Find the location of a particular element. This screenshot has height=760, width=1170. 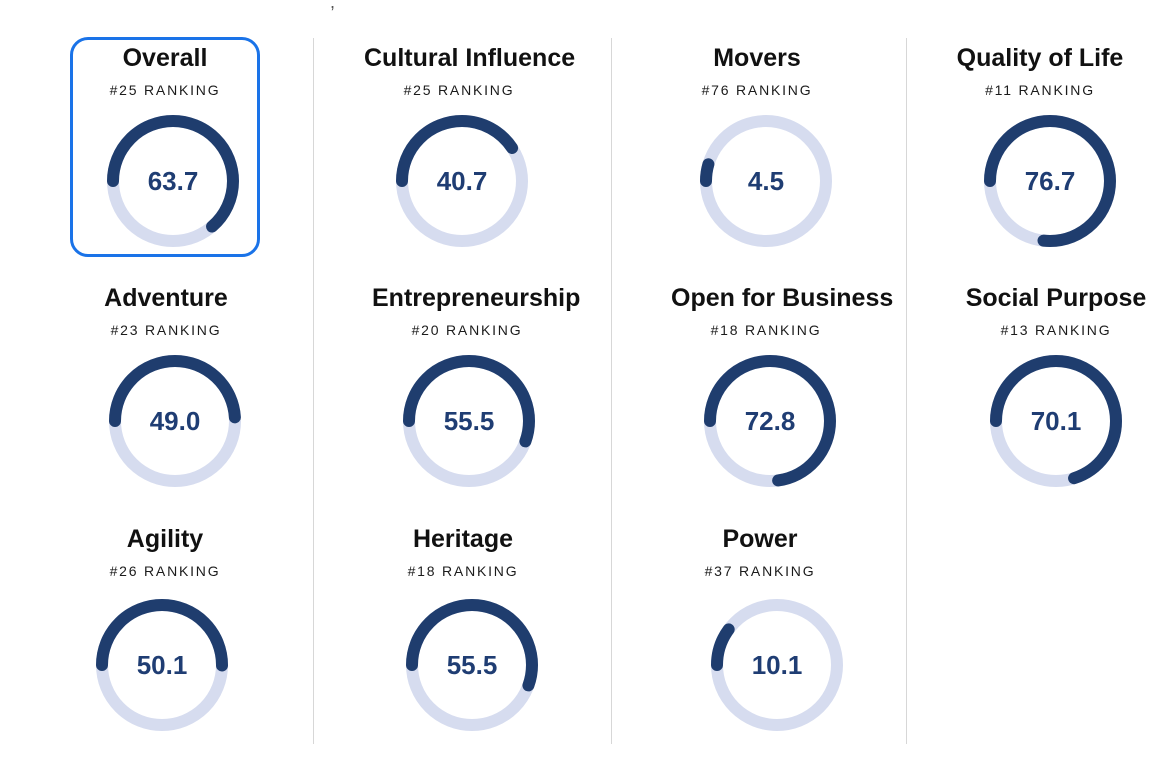

category-card-heritage: Heritage #18 RANKING 55.5 is located at coordinates (463, 631).